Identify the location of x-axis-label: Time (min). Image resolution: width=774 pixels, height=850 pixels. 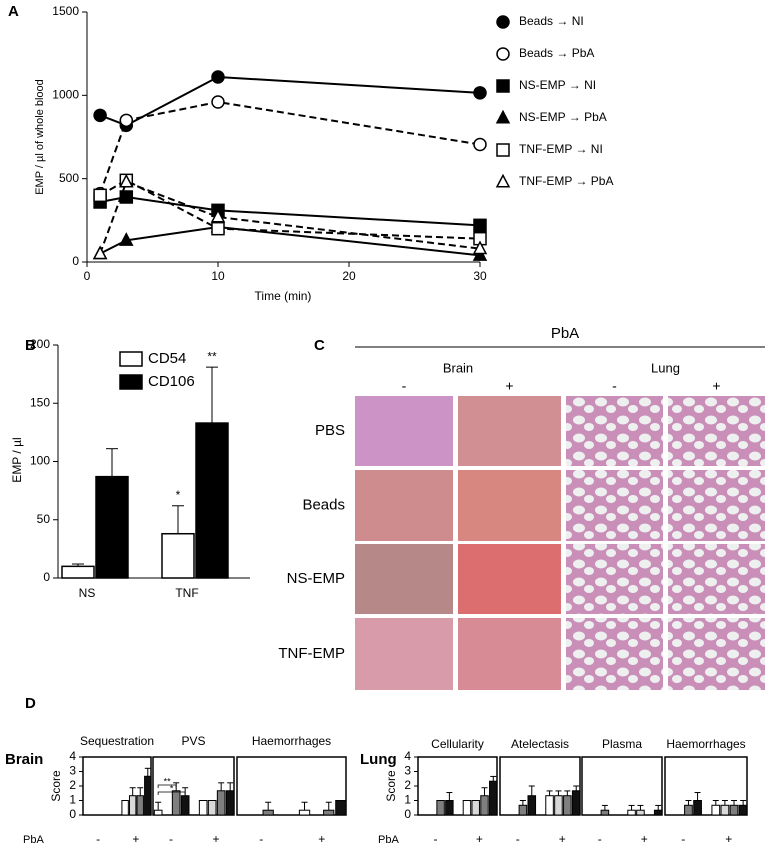
(283, 296).